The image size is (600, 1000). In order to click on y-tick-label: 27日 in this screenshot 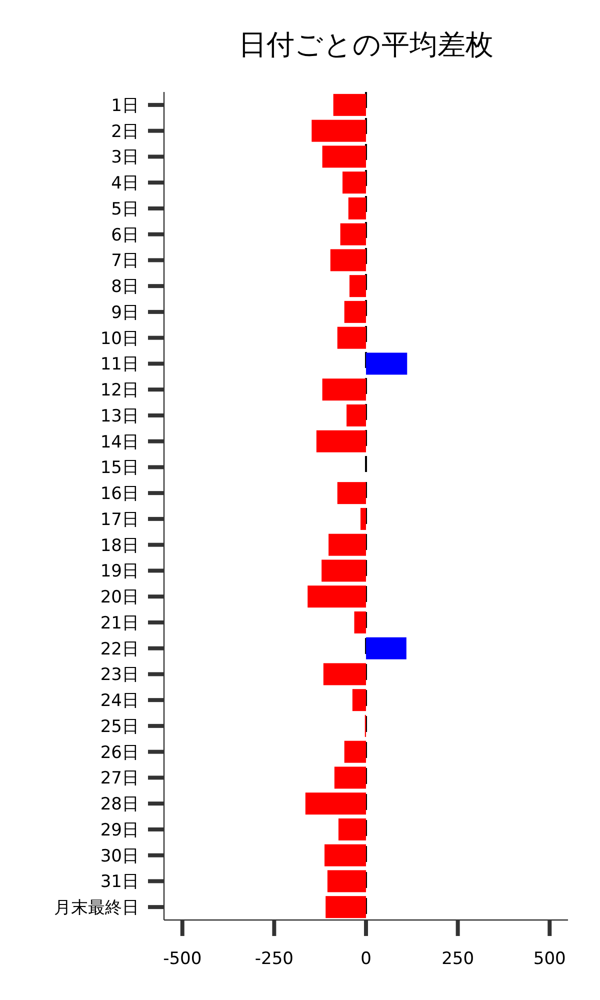, I will do `click(119, 778)`.